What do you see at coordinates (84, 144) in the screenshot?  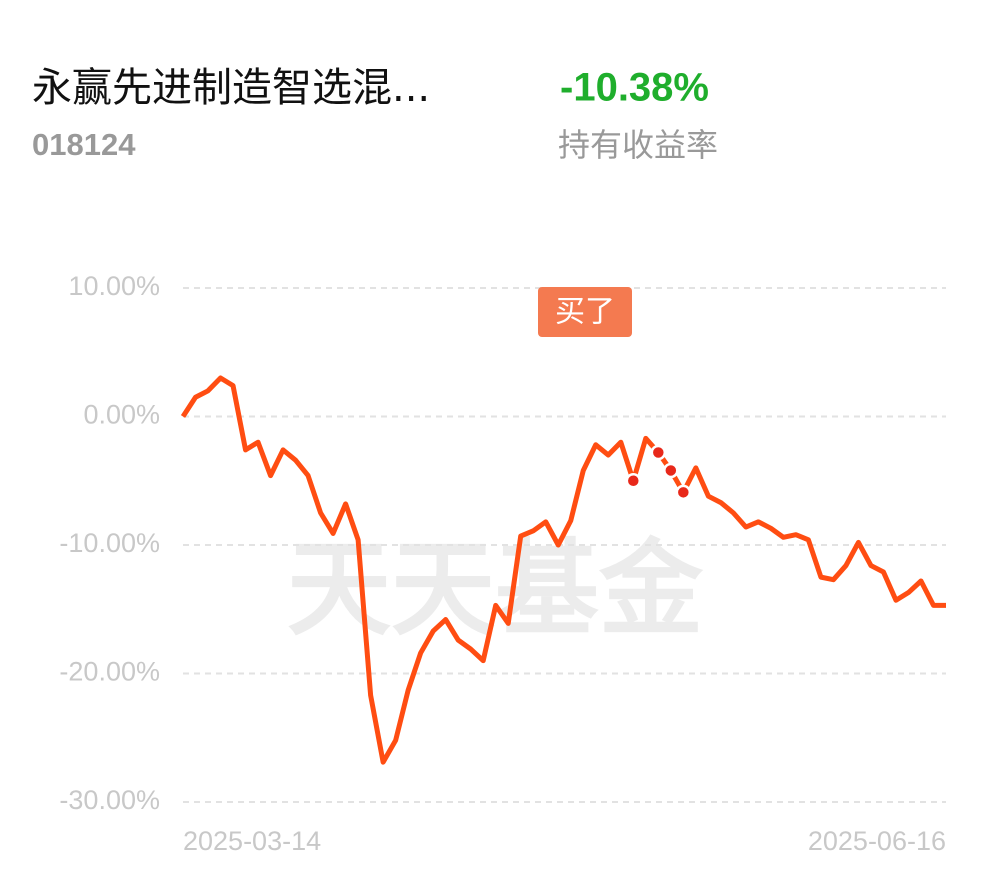 I see `fund-code: 018124` at bounding box center [84, 144].